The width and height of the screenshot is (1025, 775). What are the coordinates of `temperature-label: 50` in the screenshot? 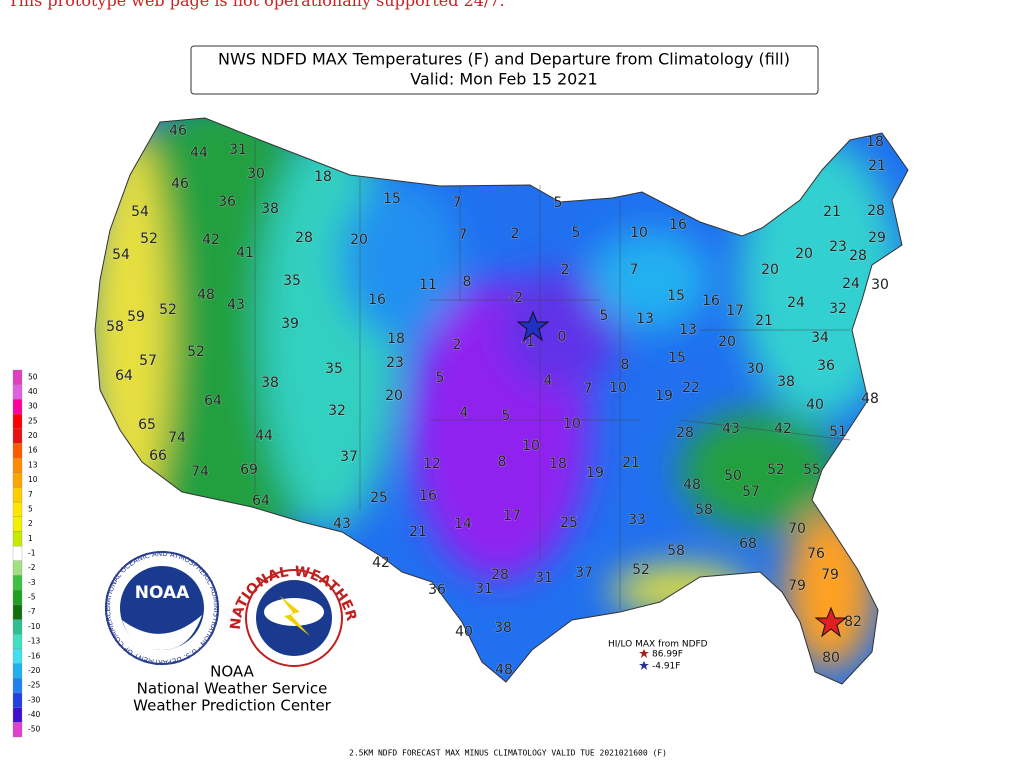 It's located at (733, 476).